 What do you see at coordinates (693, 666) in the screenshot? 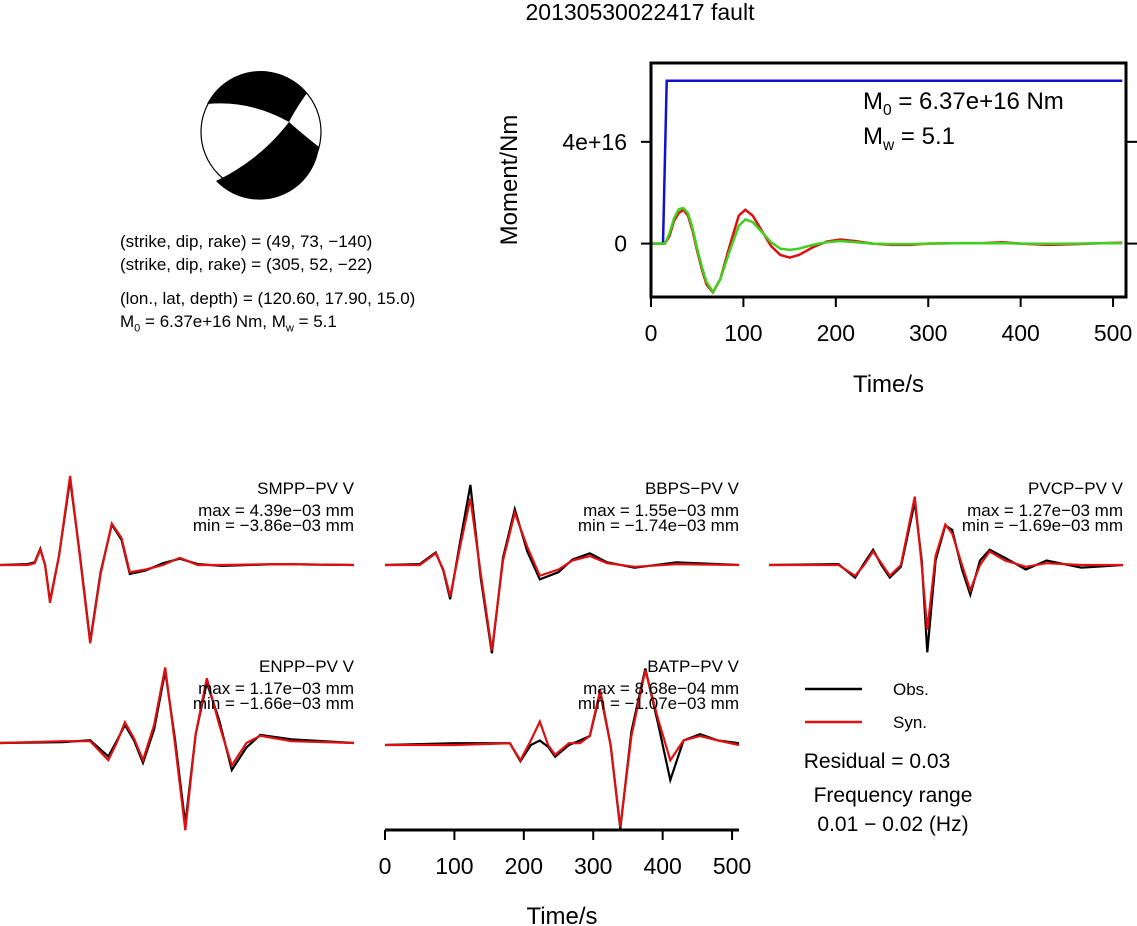
I see `station-label: BATP−PV V` at bounding box center [693, 666].